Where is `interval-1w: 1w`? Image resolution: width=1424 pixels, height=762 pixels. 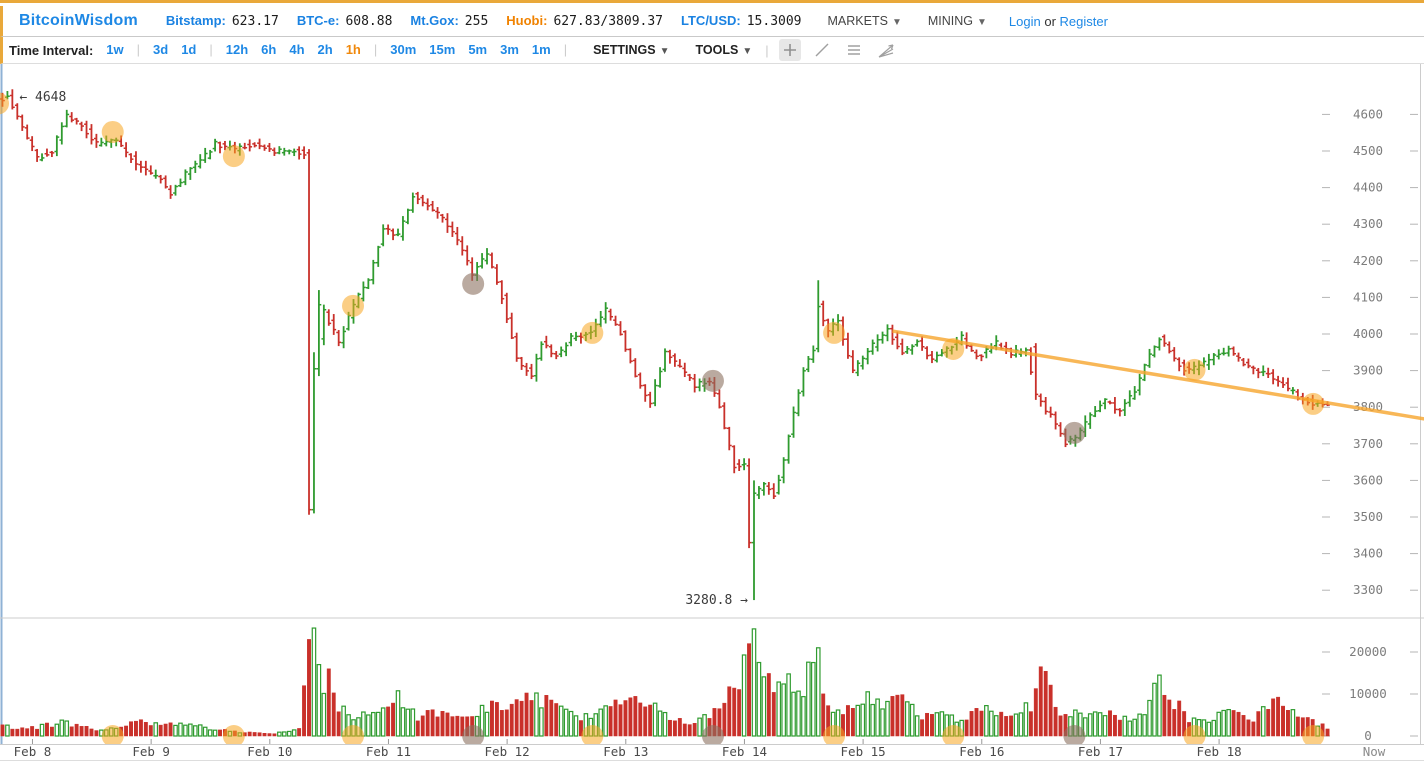
interval-1w: 1w is located at coordinates (115, 49).